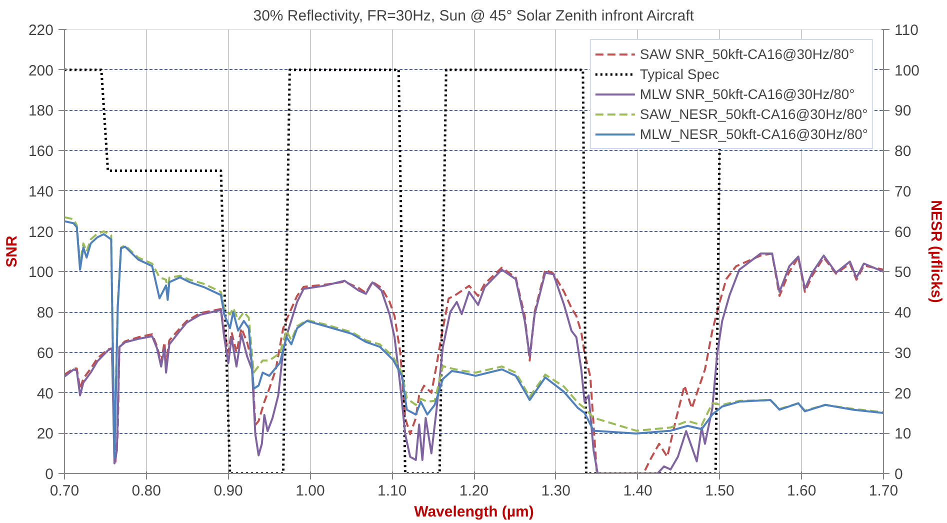 Image resolution: width=947 pixels, height=523 pixels. Describe the element at coordinates (903, 393) in the screenshot. I see `y2-tick-label: 20` at that location.